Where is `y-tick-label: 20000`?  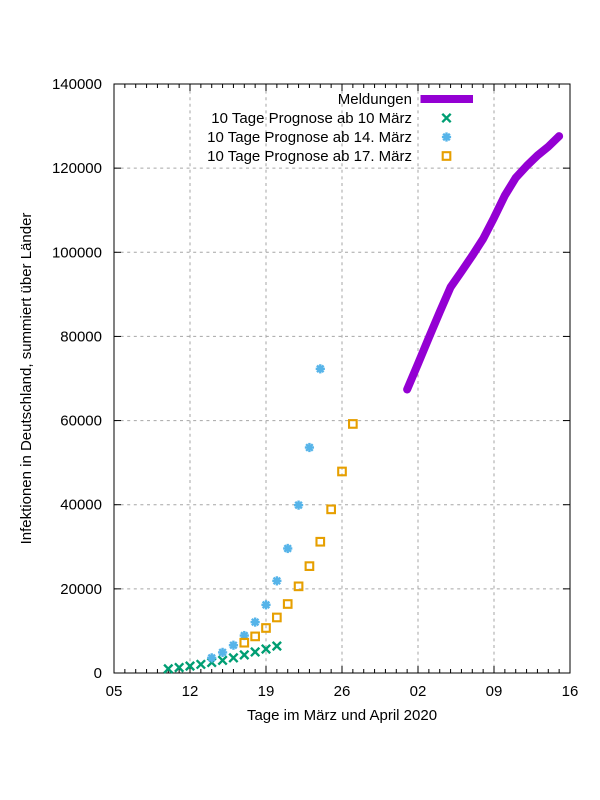
y-tick-label: 20000 is located at coordinates (81, 589).